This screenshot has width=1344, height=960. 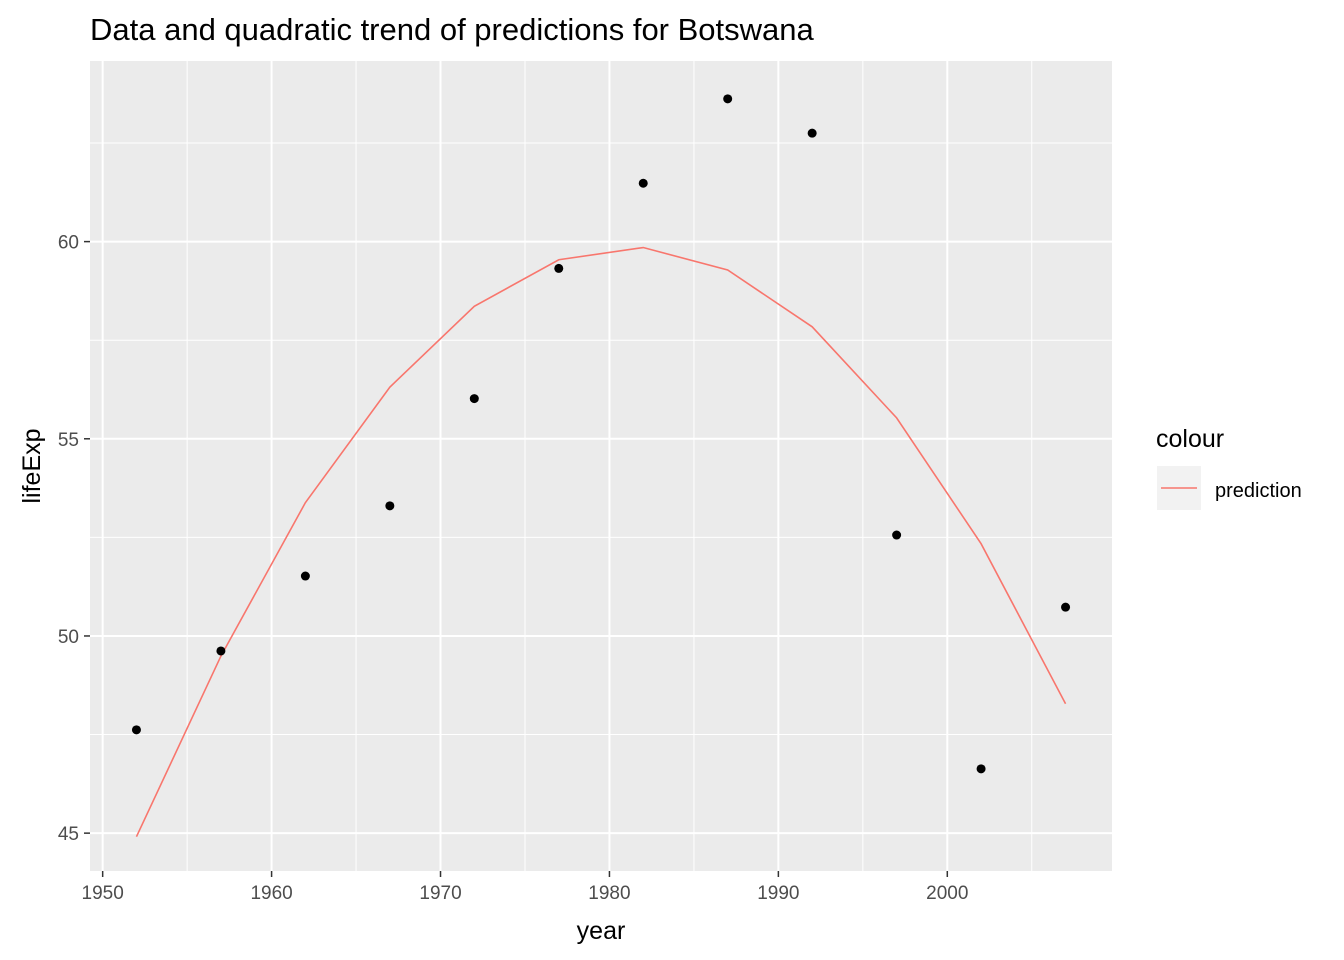 I want to click on legend-title: colour, so click(x=1190, y=439).